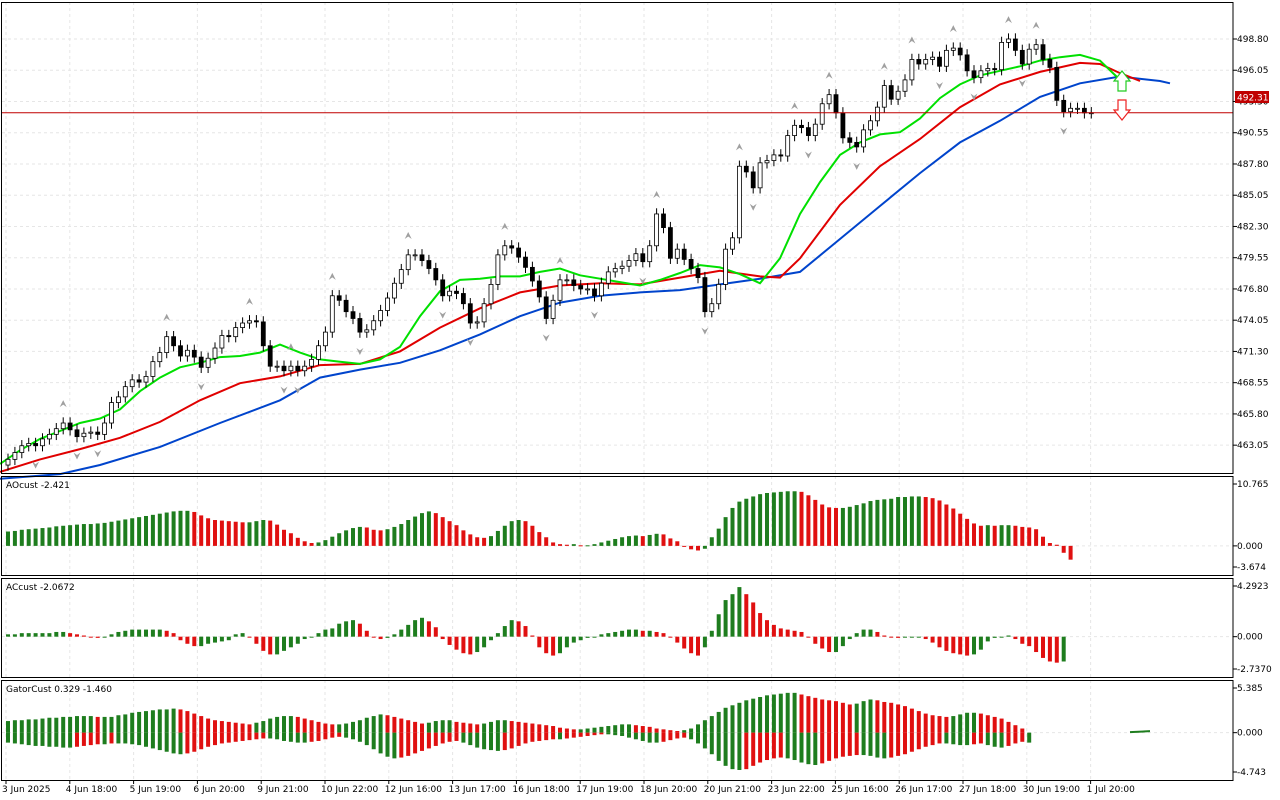 The height and width of the screenshot is (800, 1280). I want to click on gator-panel-label: GatorCust 0.329 -1.460, so click(59, 690).